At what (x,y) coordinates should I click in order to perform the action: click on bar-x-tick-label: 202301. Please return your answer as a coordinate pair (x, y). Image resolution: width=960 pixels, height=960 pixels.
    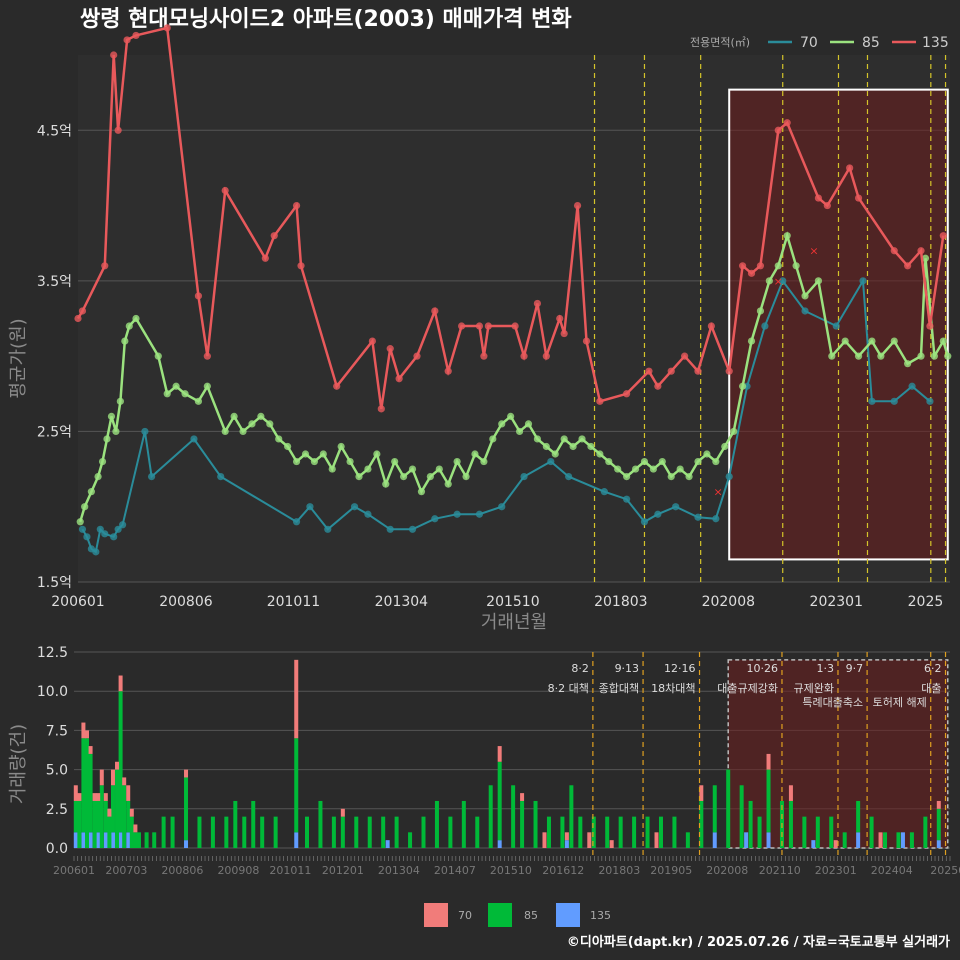
    Looking at the image, I should click on (836, 870).